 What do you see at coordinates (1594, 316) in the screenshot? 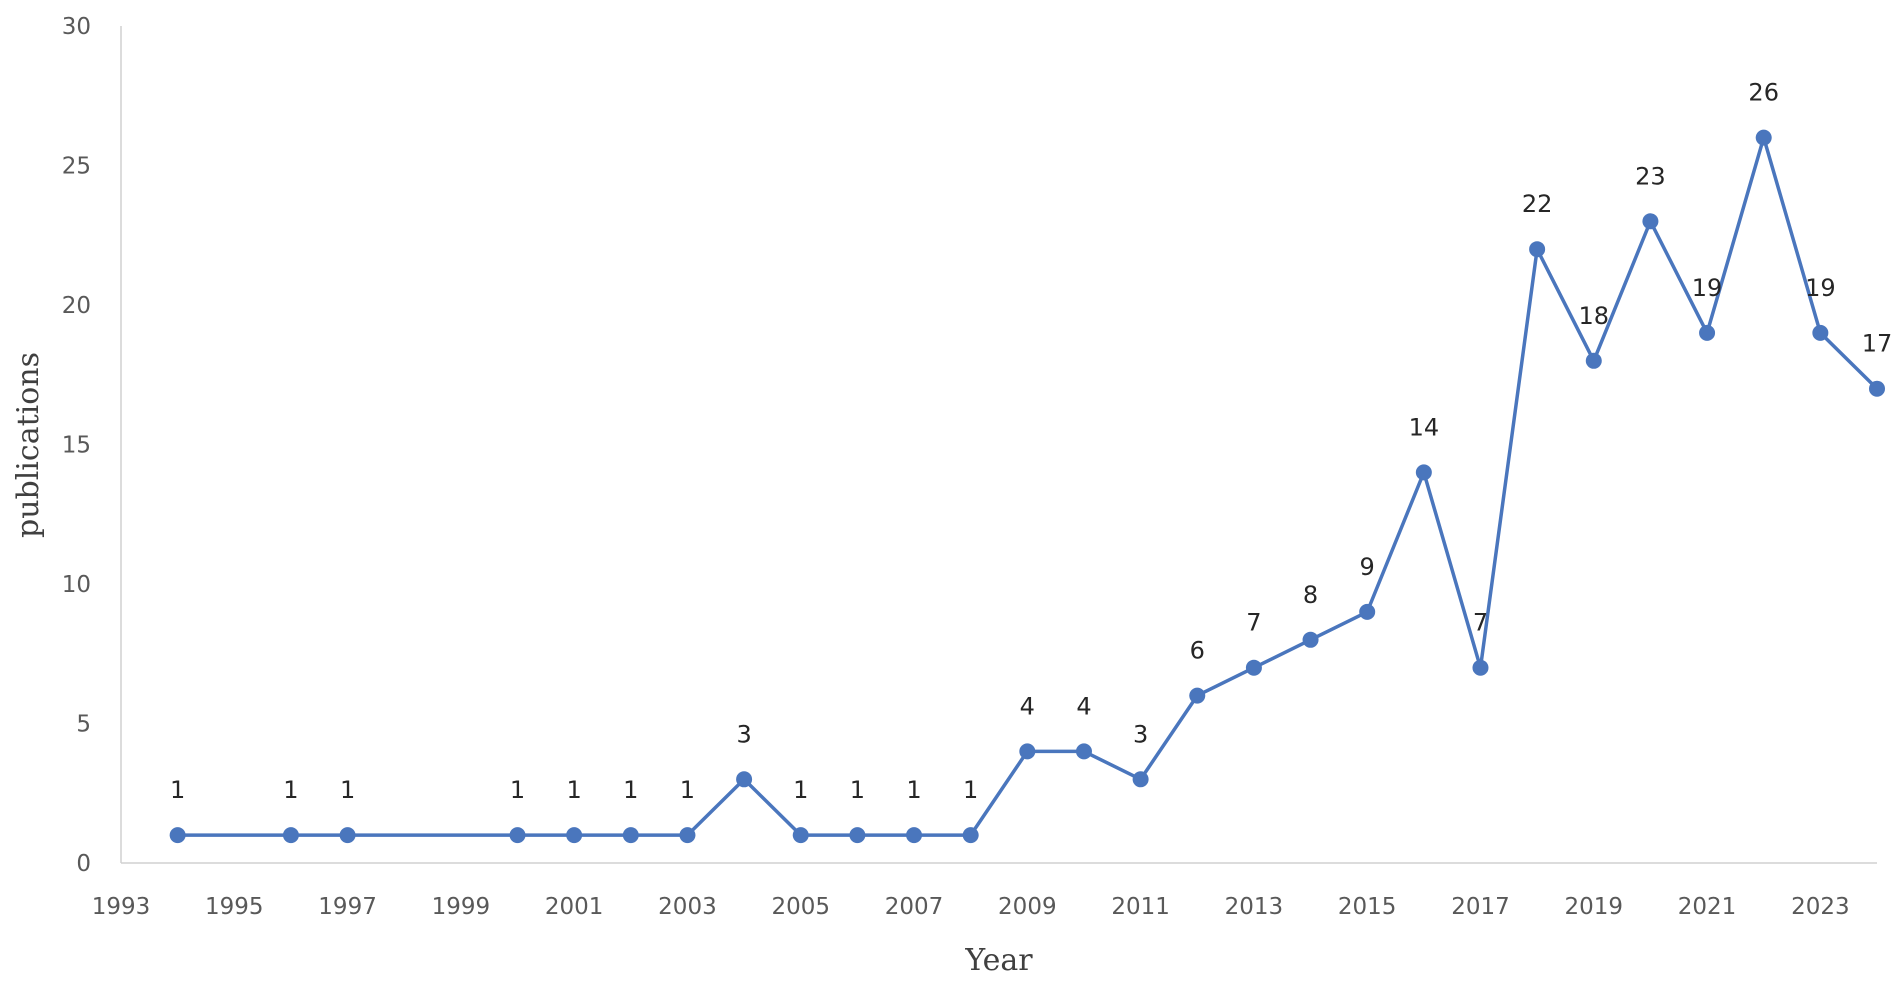
I see `data-label: 18` at bounding box center [1594, 316].